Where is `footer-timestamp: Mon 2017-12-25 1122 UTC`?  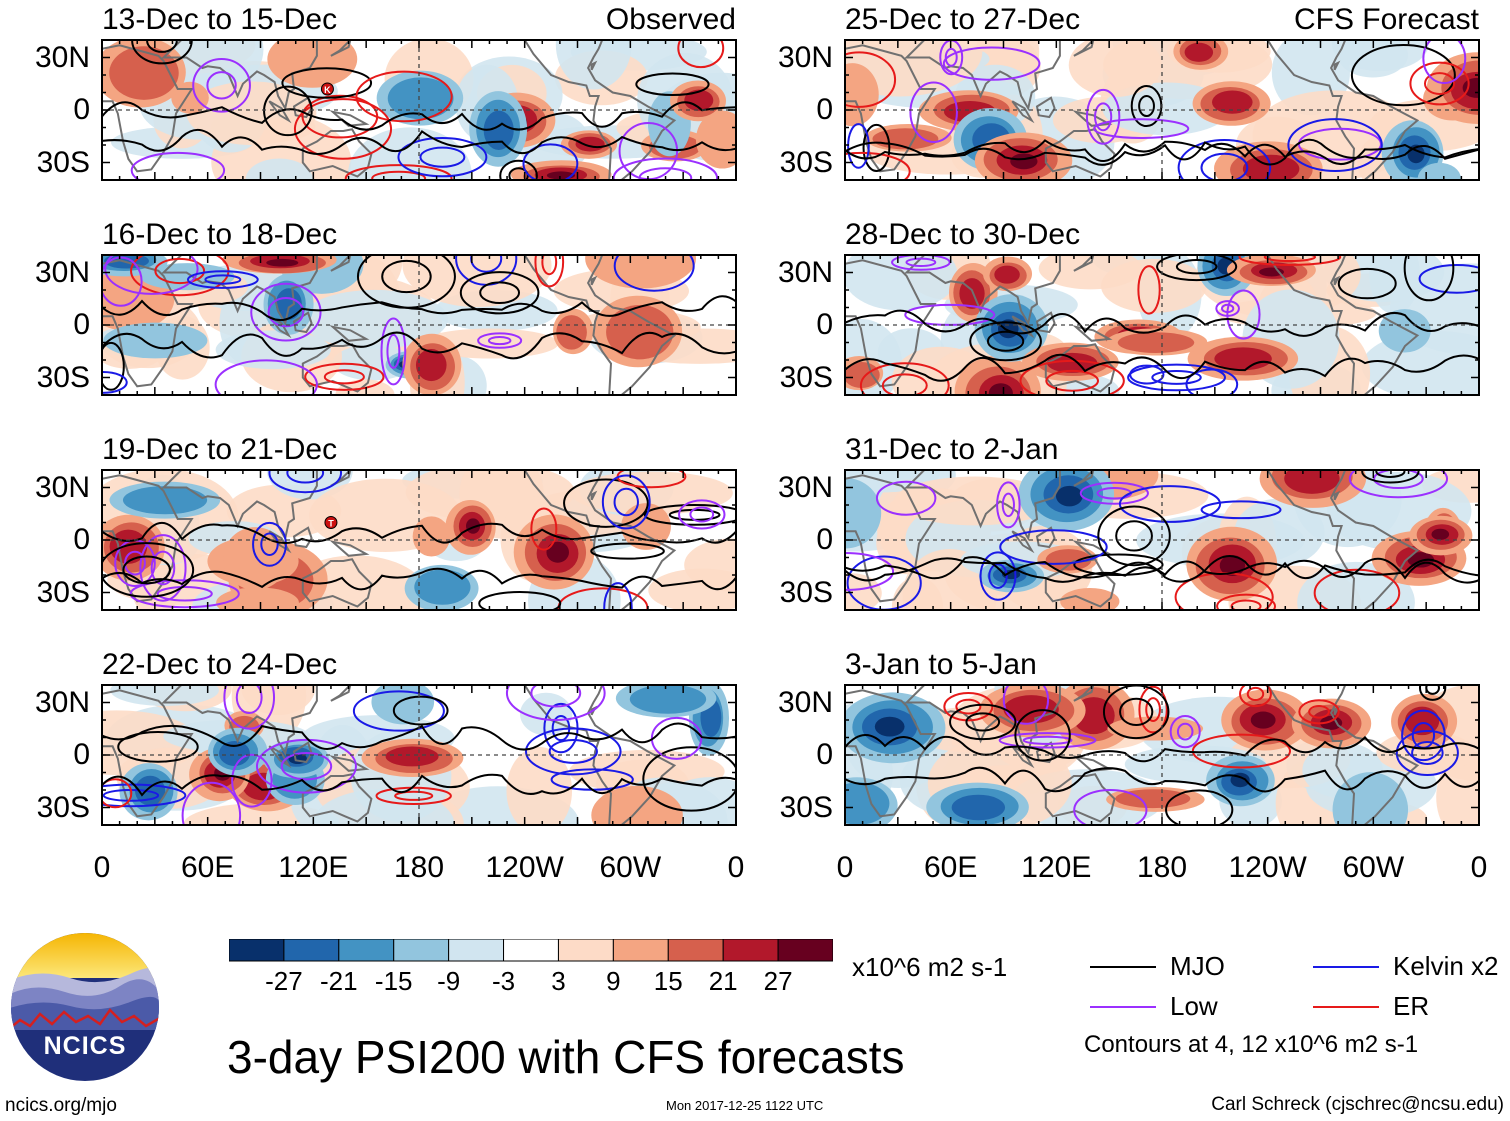 footer-timestamp: Mon 2017-12-25 1122 UTC is located at coordinates (745, 1105).